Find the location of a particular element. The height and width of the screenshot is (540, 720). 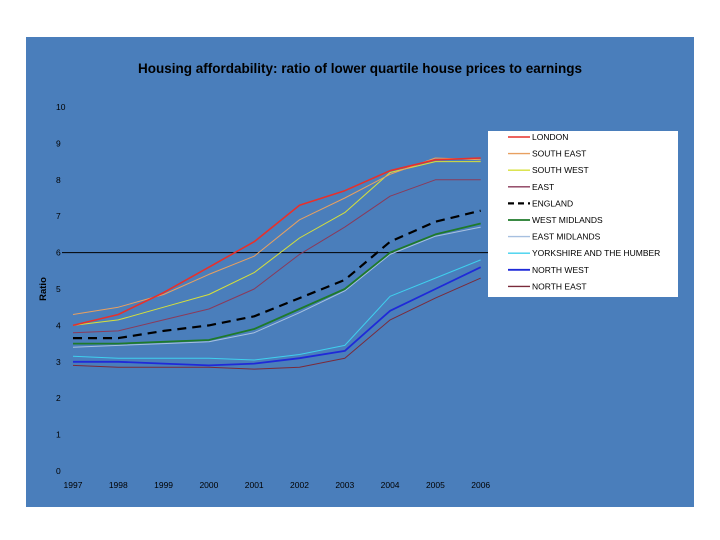

legend-label: ENGLAND is located at coordinates (552, 203).